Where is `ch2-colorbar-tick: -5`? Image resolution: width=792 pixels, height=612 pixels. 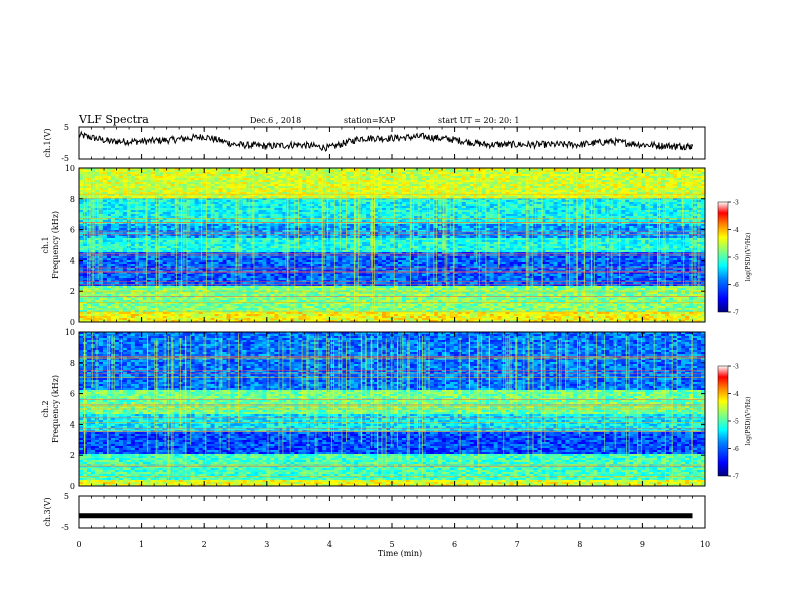 ch2-colorbar-tick: -5 is located at coordinates (736, 422).